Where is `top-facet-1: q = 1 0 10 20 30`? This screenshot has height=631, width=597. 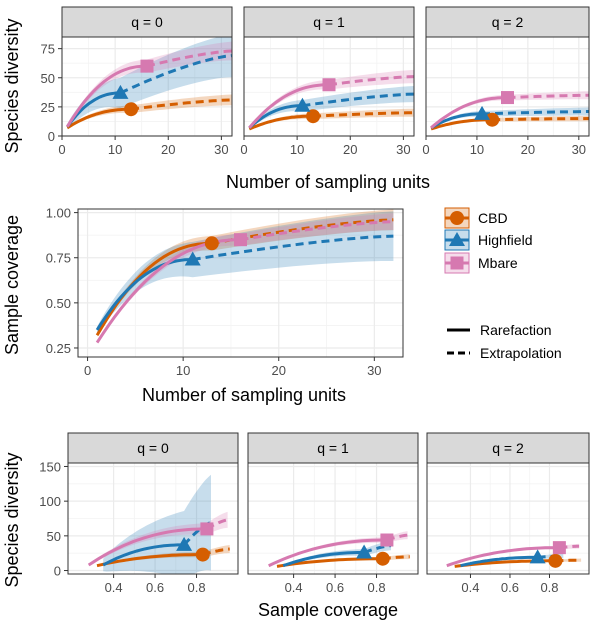
top-facet-1: q = 1 0 10 20 30 is located at coordinates (327, 81).